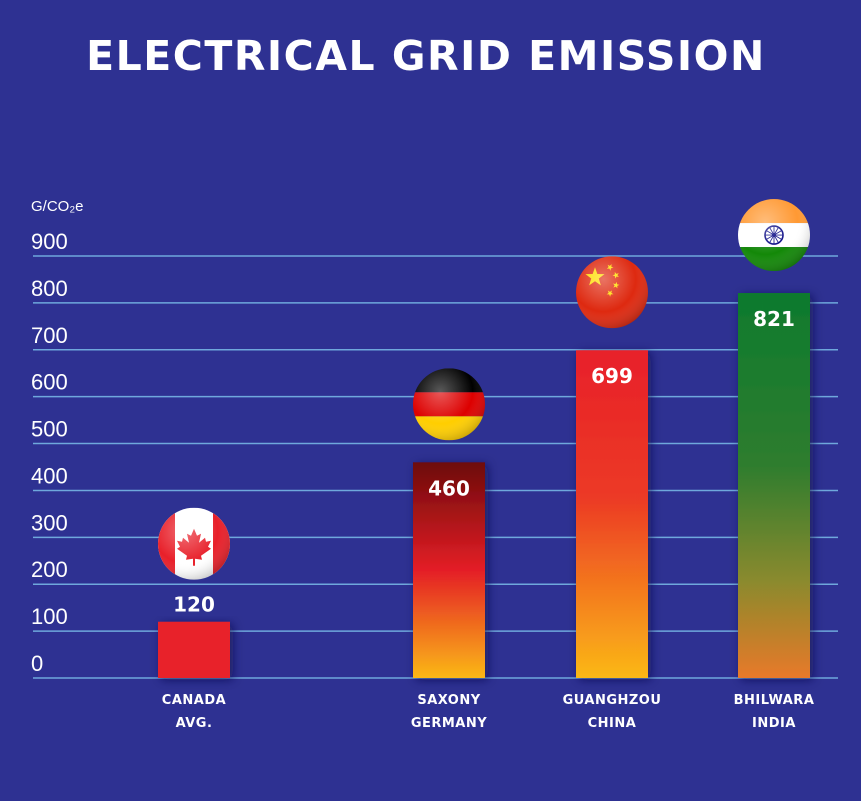 The height and width of the screenshot is (801, 861). I want to click on category-label-germany-line1: SAXONY, so click(448, 700).